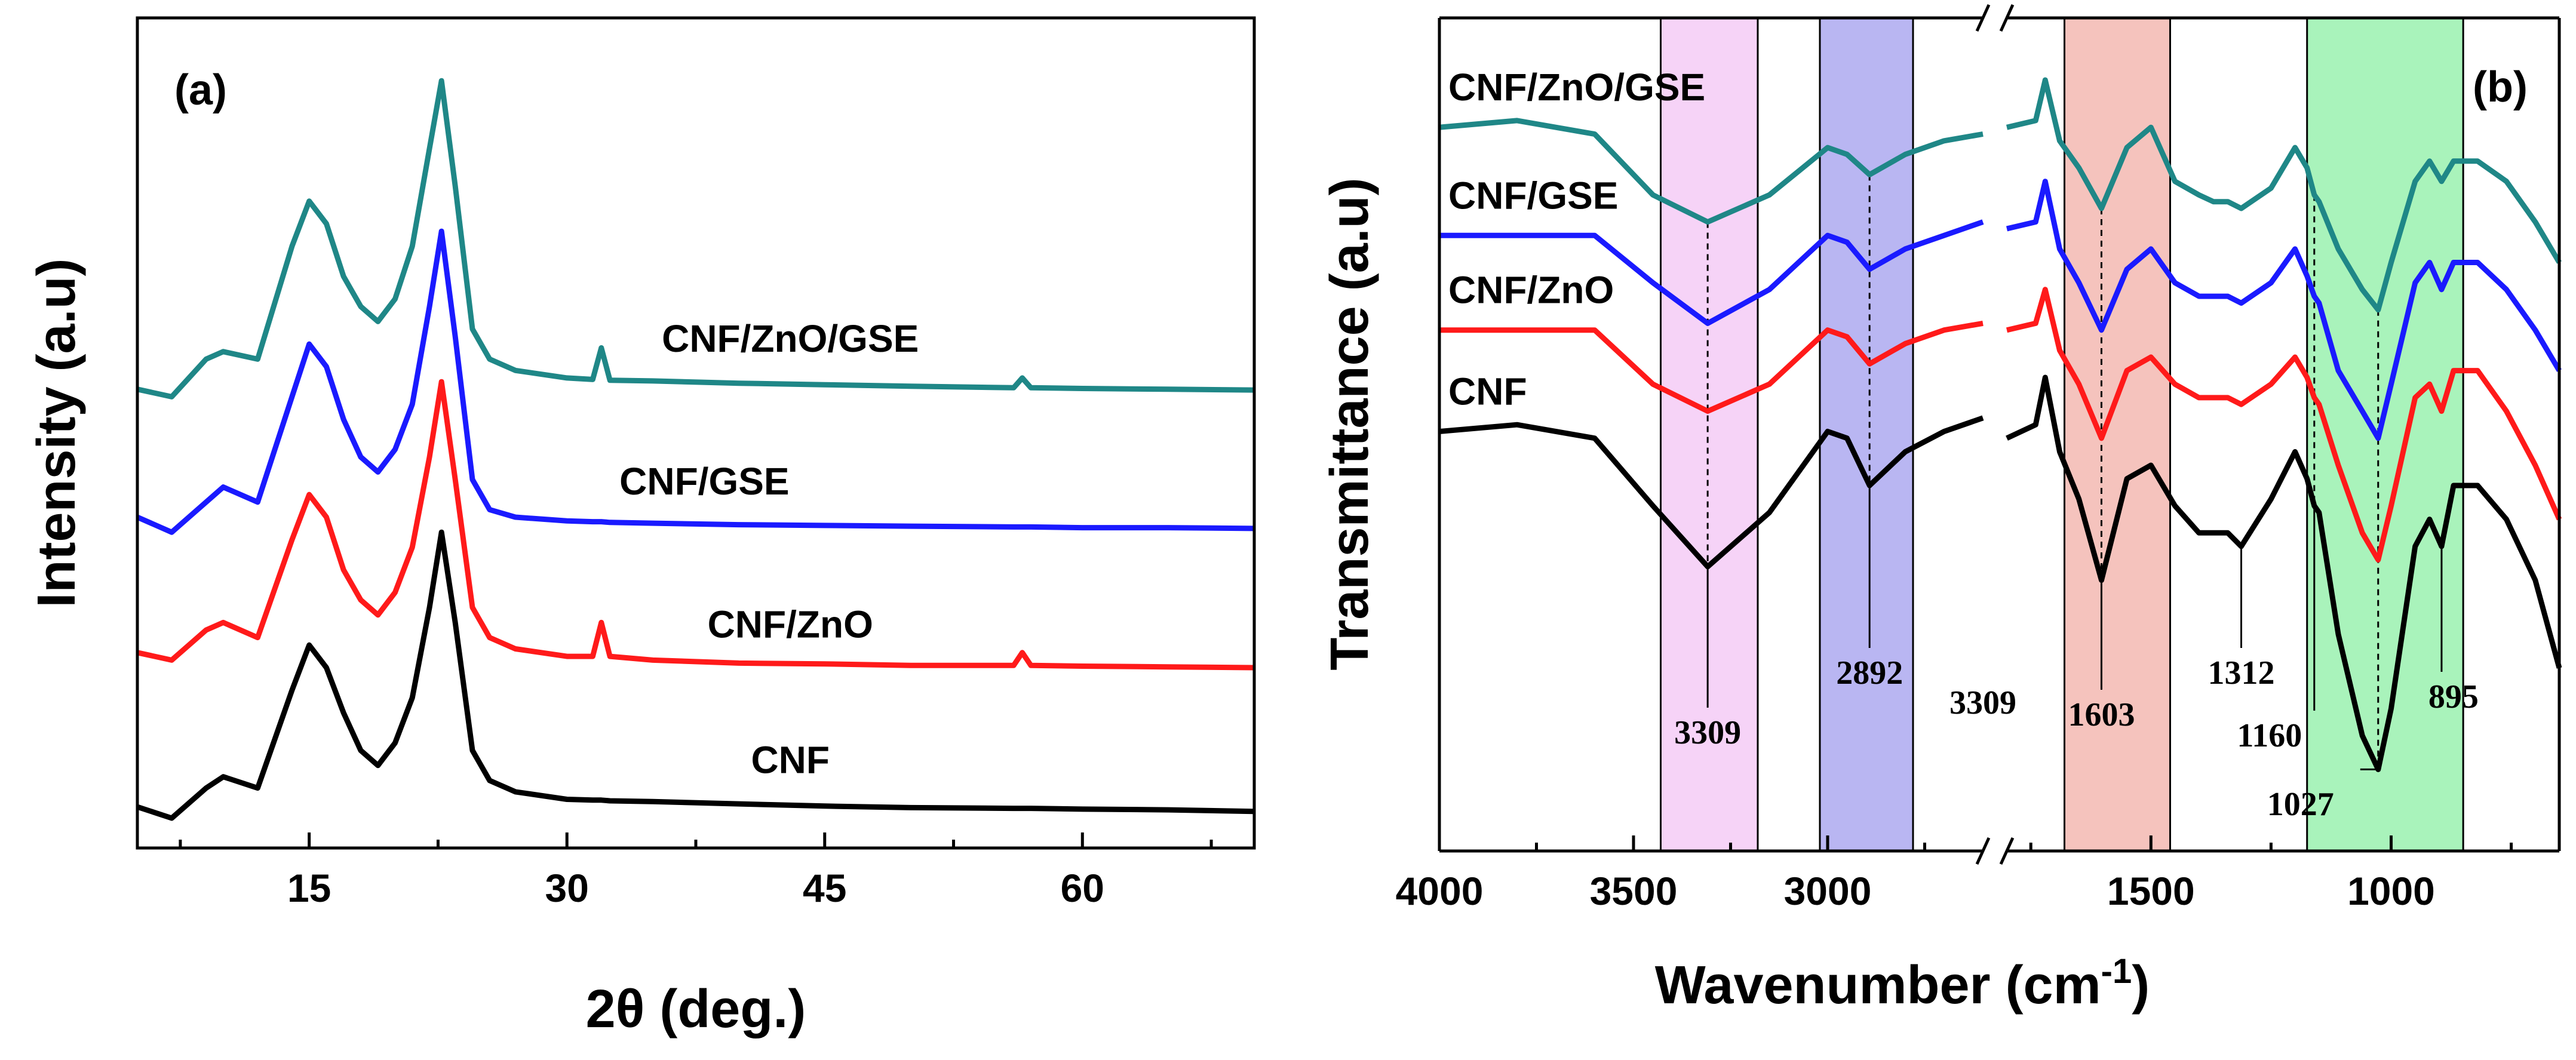  I want to click on highlight-band-green, so click(2385, 434).